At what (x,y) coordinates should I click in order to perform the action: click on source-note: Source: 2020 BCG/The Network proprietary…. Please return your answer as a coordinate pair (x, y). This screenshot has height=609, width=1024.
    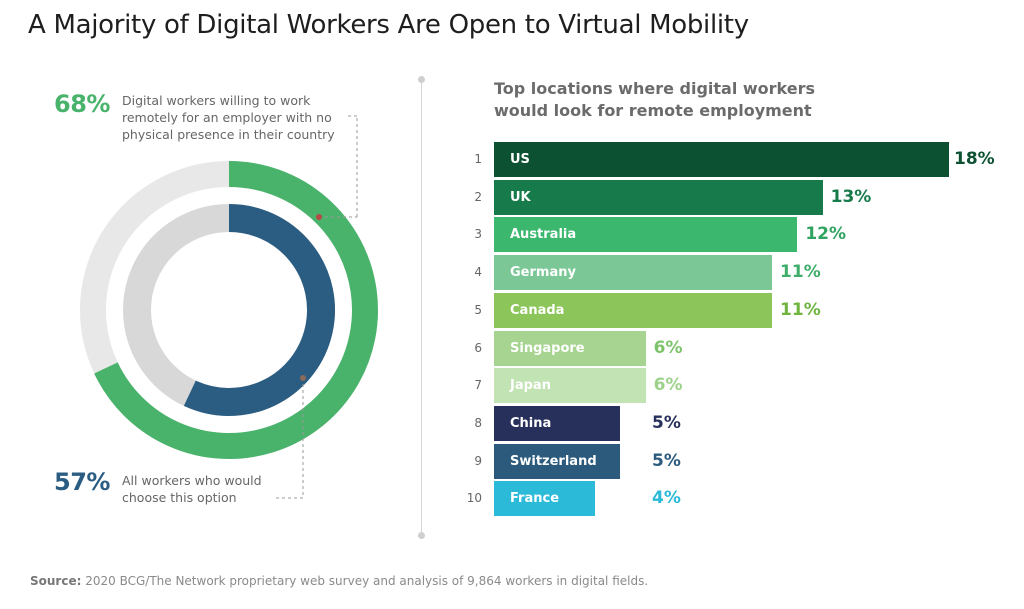
    Looking at the image, I should click on (339, 581).